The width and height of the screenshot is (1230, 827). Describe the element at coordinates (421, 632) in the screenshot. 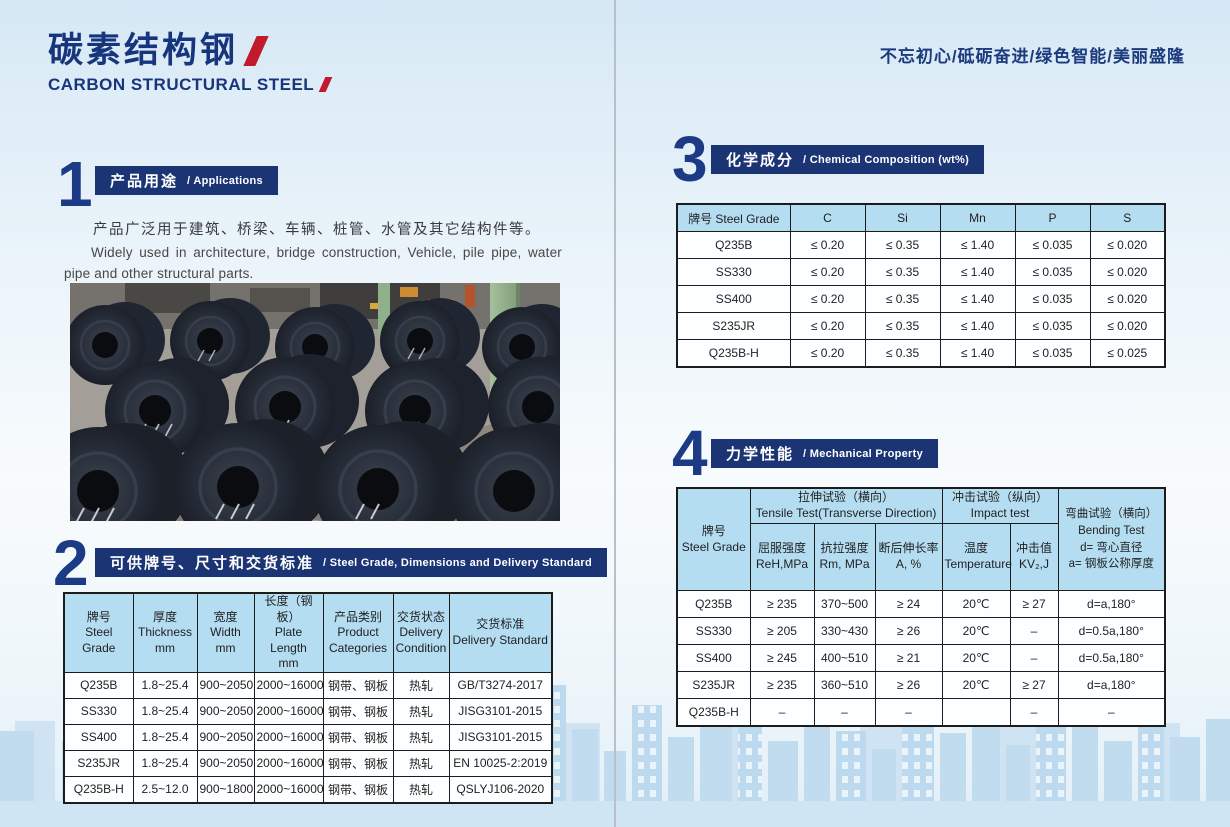

I see `column-header: 交货状态 Delivery Condition` at that location.